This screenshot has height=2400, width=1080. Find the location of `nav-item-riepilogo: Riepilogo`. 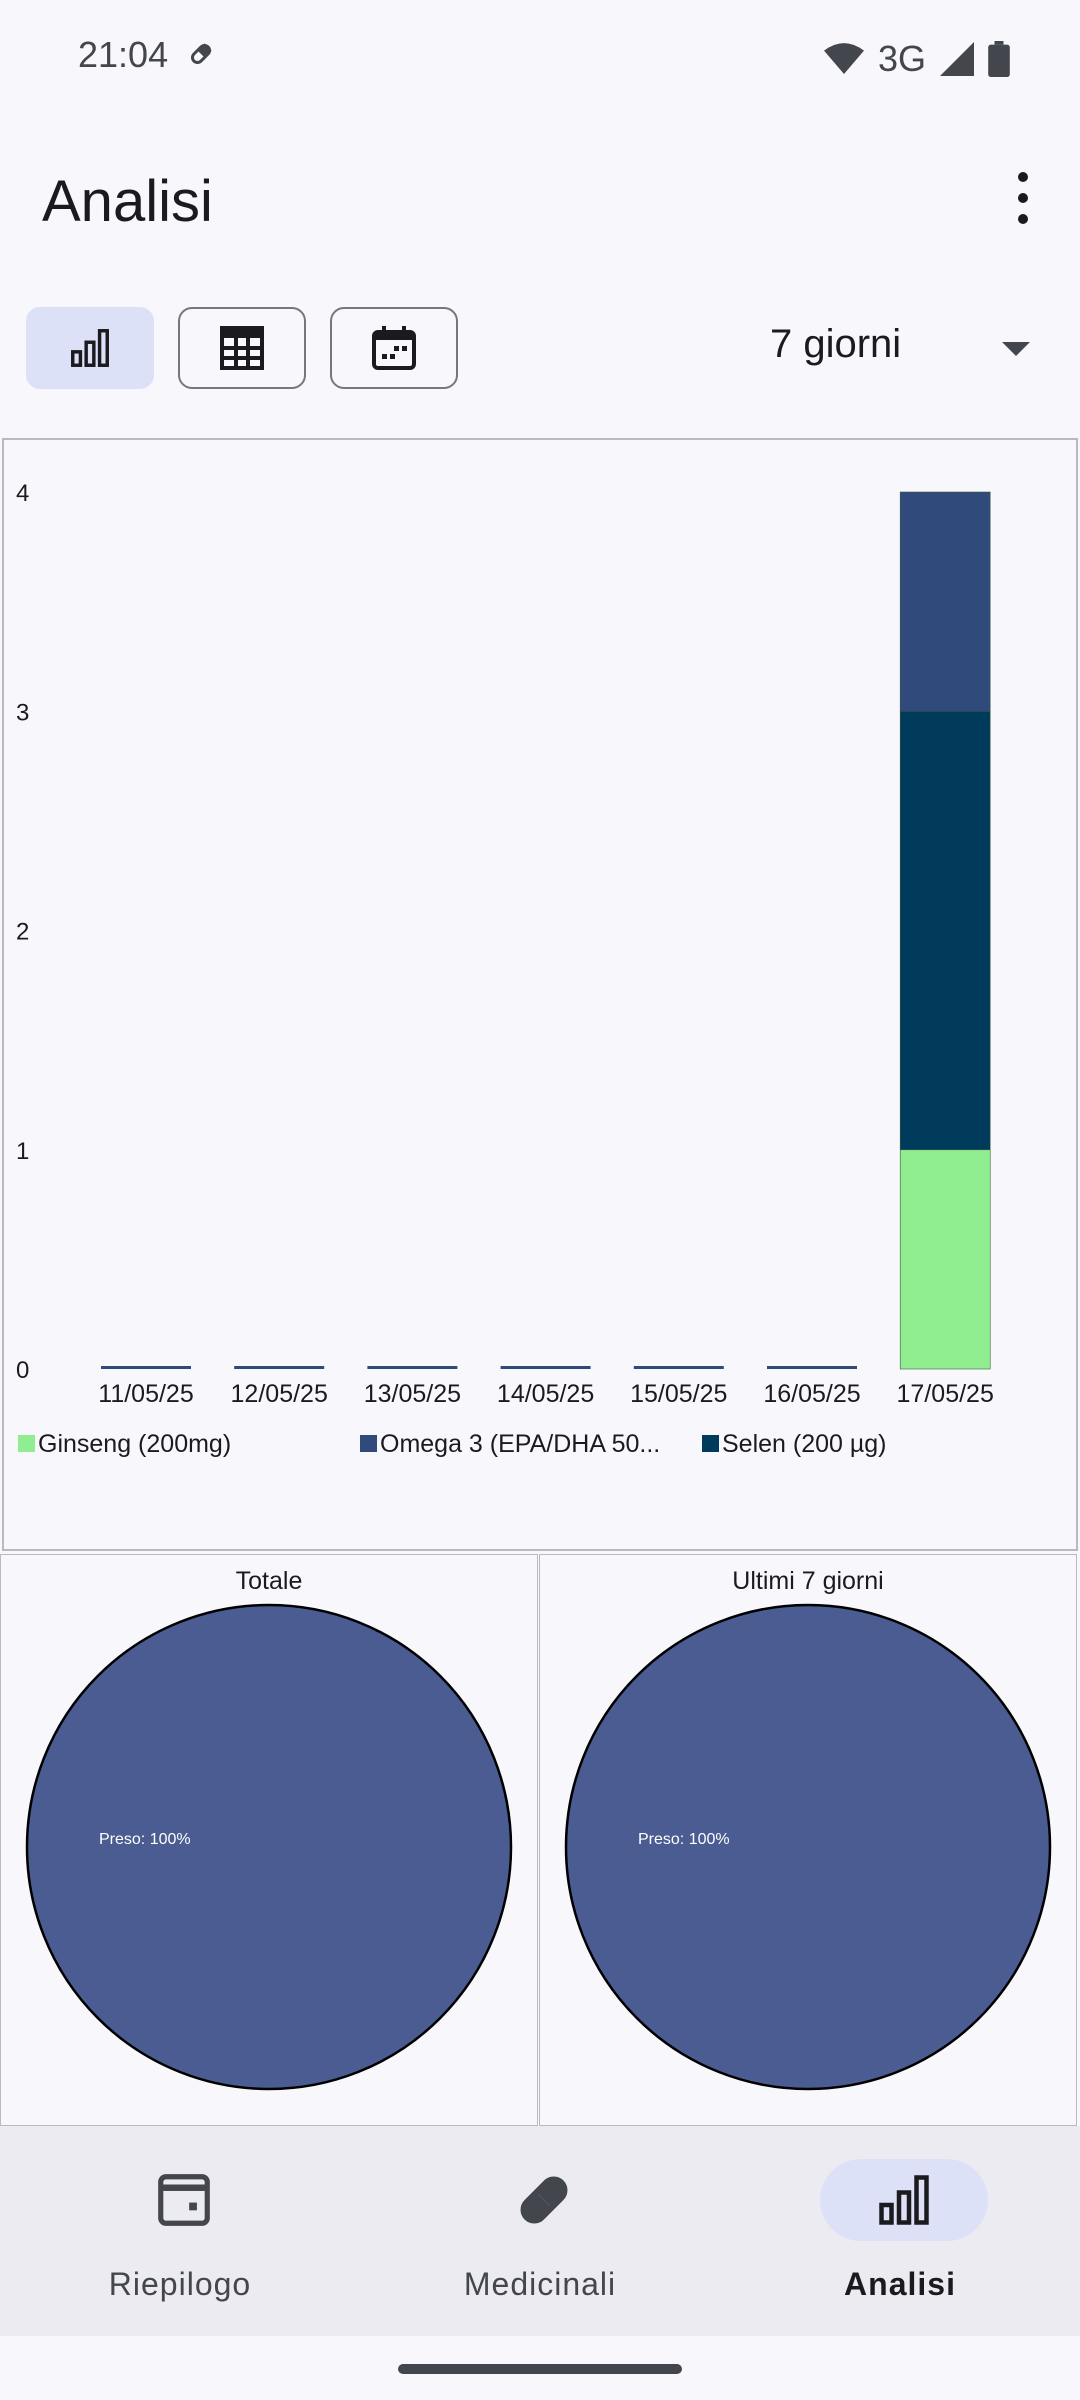

nav-item-riepilogo: Riepilogo is located at coordinates (180, 2231).